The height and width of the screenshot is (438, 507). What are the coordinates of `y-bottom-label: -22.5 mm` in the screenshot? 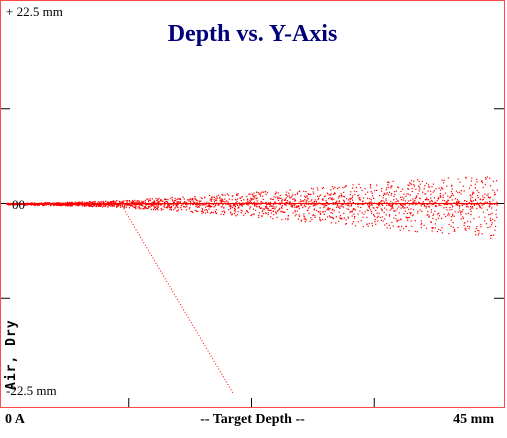 It's located at (31, 390).